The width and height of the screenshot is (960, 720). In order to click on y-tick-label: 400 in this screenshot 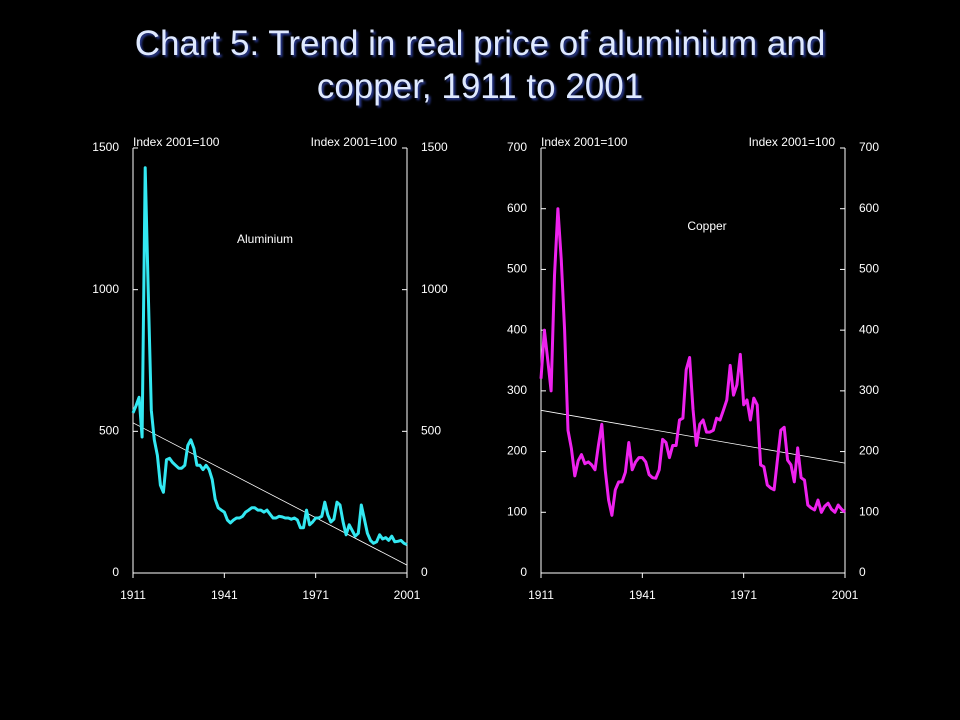, I will do `click(517, 329)`.